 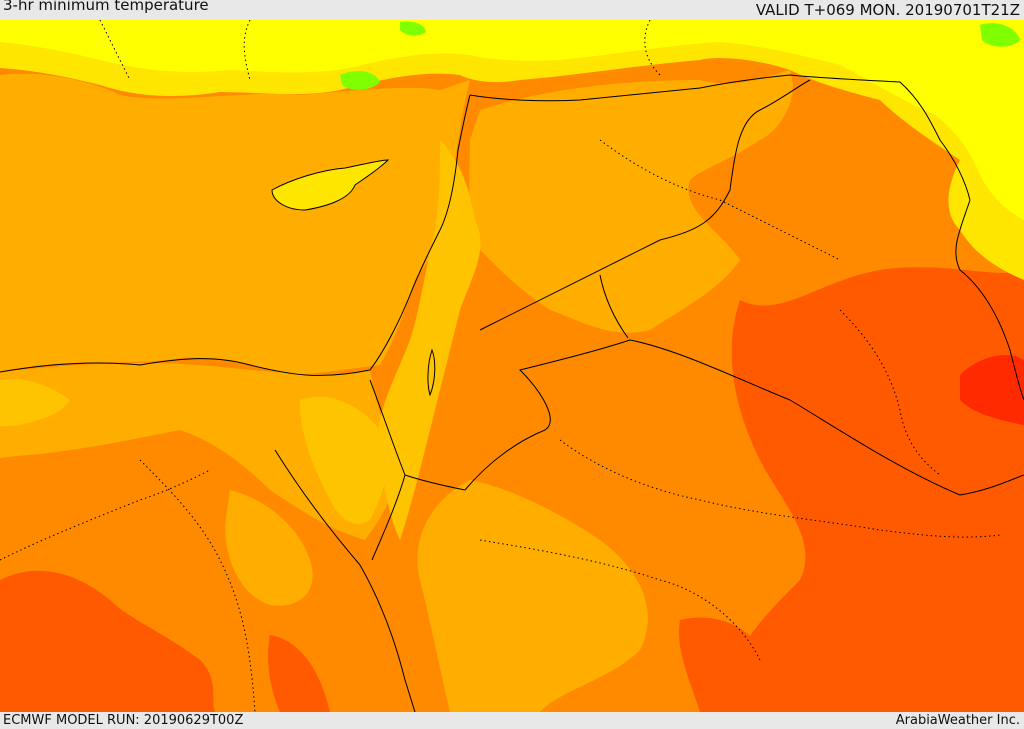 I want to click on amber-zone-syria, so click(x=631, y=201).